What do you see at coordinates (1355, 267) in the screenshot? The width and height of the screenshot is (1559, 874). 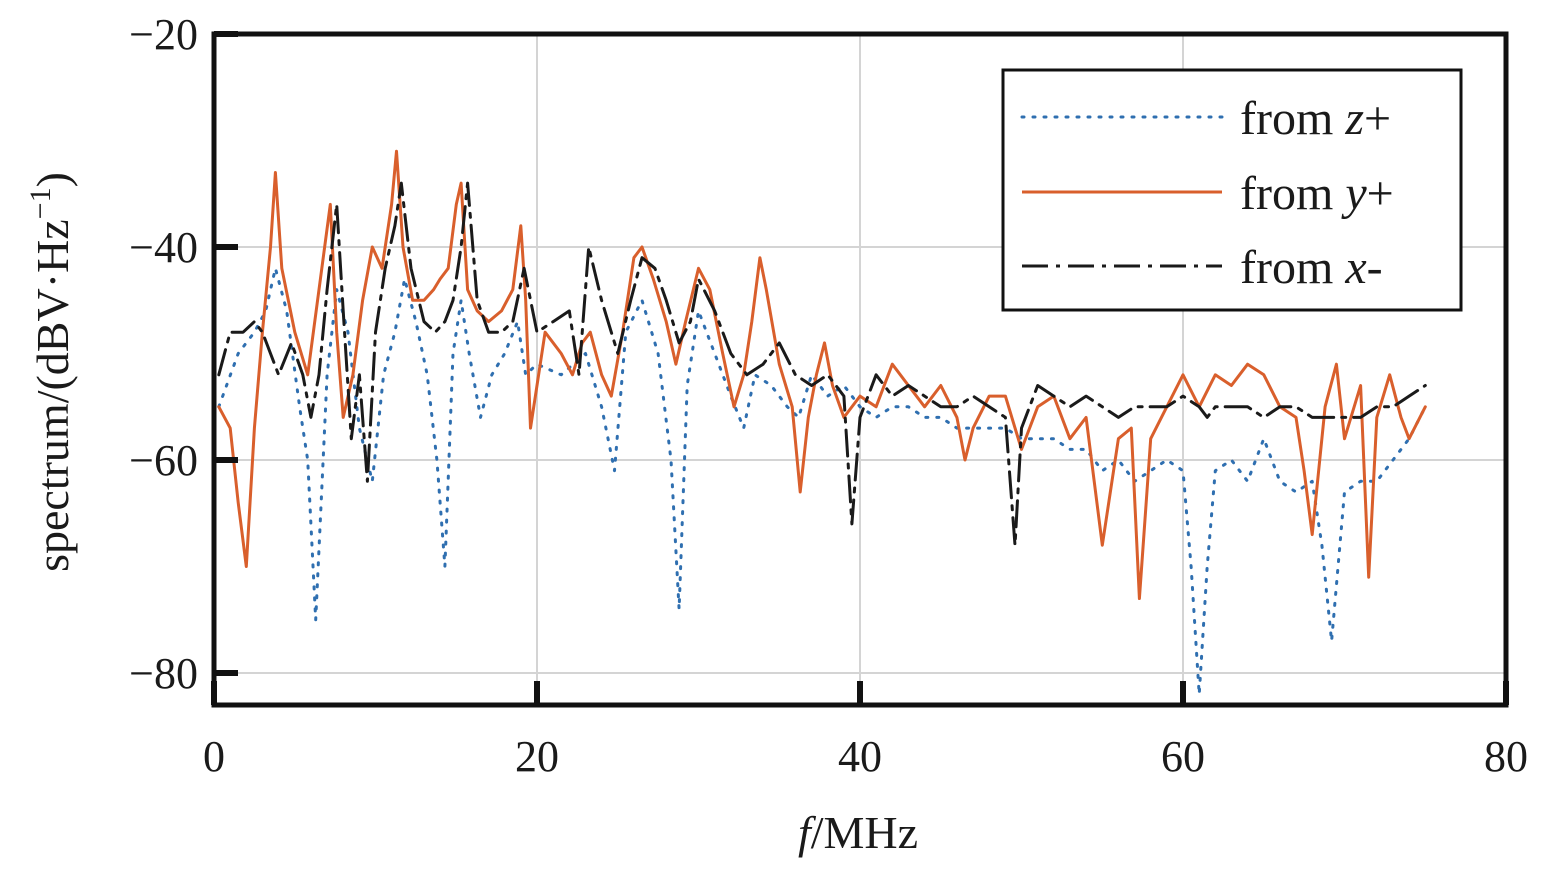 I see `legend-label-x-var: x` at bounding box center [1355, 267].